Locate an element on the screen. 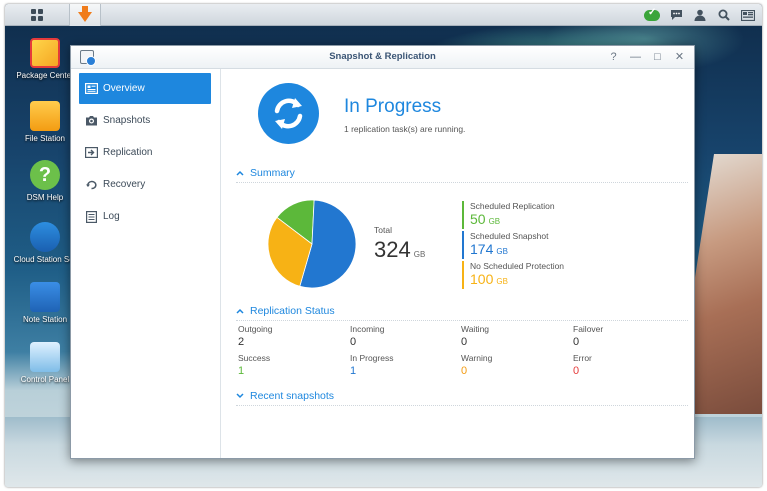 This screenshot has height=491, width=767. help-button: ? is located at coordinates (613, 57).